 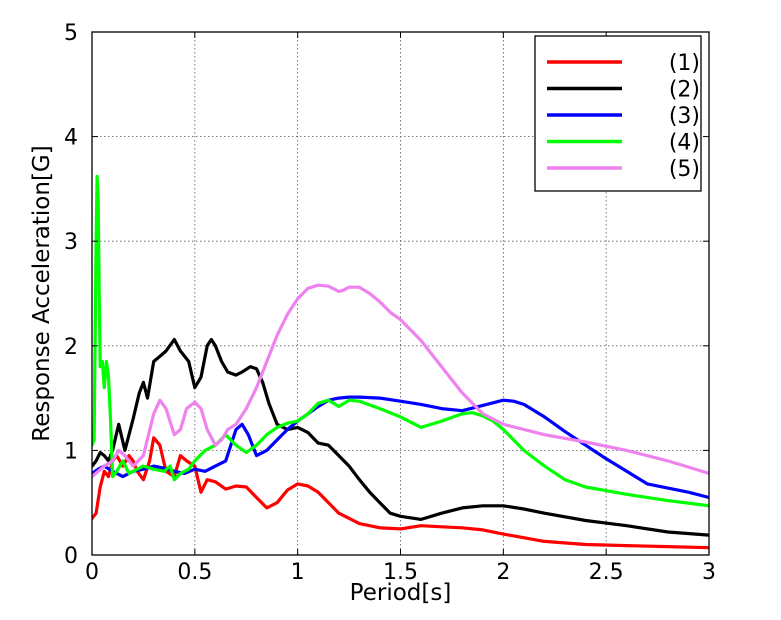 What do you see at coordinates (194, 572) in the screenshot?
I see `x-tick-label: 0.5` at bounding box center [194, 572].